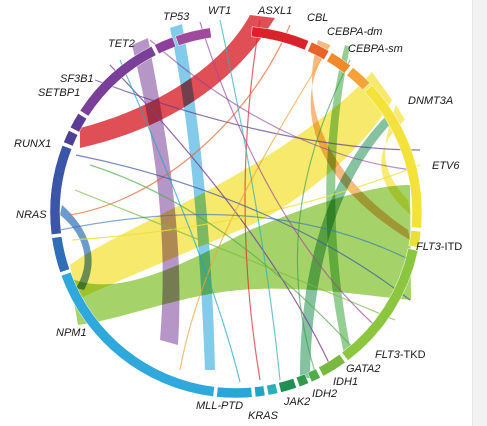 Image resolution: width=487 pixels, height=426 pixels. What do you see at coordinates (332, 365) in the screenshot?
I see `arc-flt3-tkd` at bounding box center [332, 365].